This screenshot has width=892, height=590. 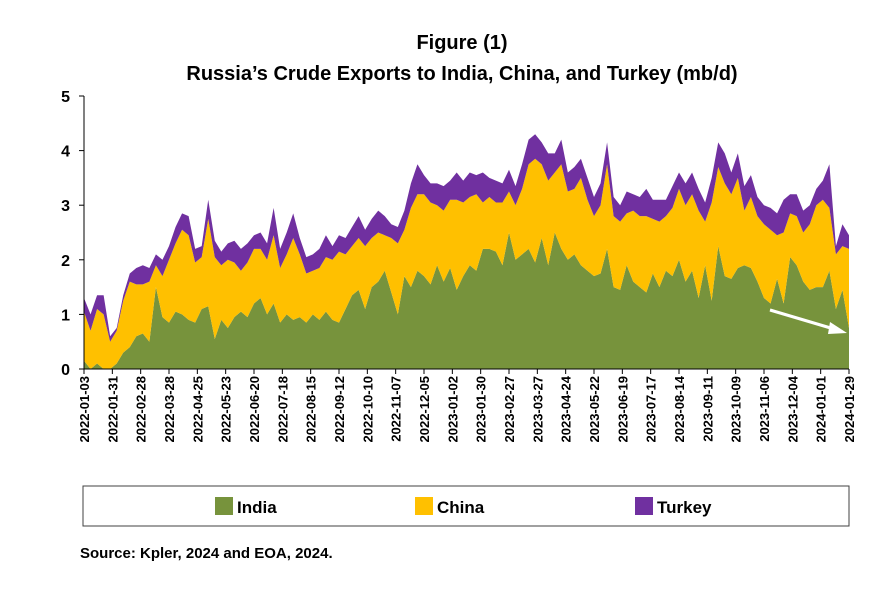 What do you see at coordinates (566, 408) in the screenshot?
I see `x-tick-label: 2023-04-24` at bounding box center [566, 408].